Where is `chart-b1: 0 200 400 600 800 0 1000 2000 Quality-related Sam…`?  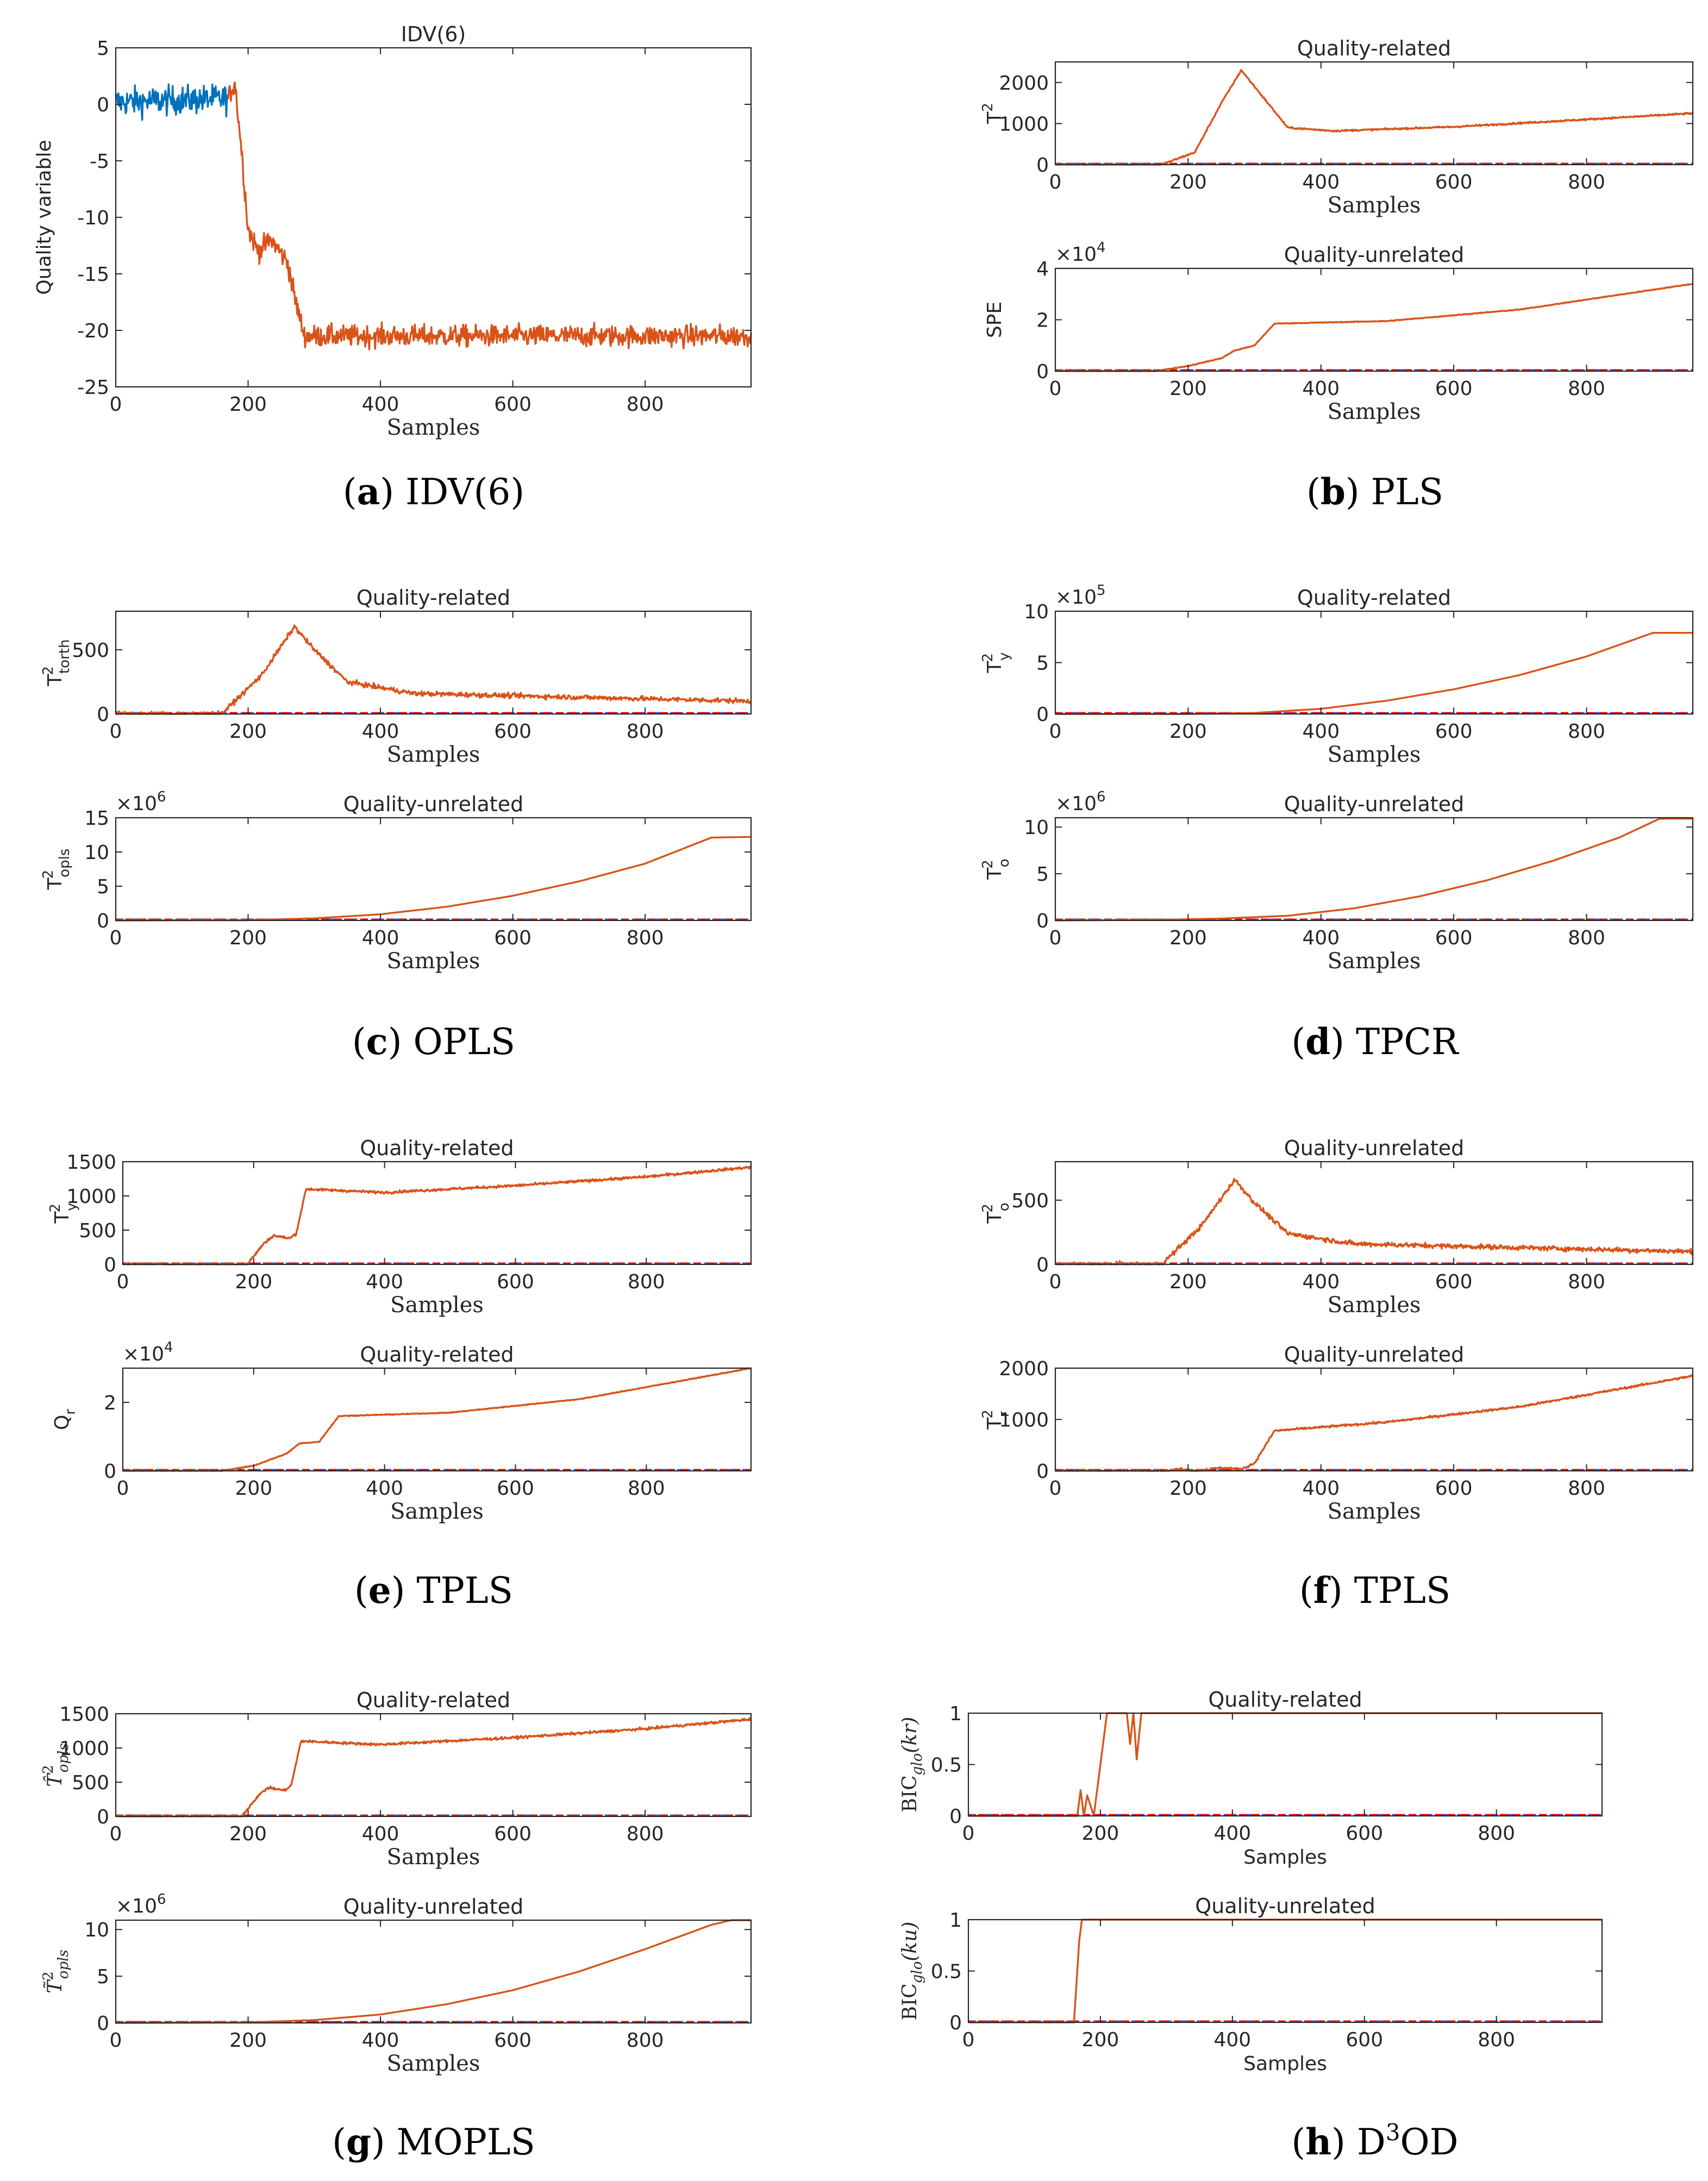 chart-b1: 0 200 400 600 800 0 1000 2000 Quality-related Sam… is located at coordinates (1337, 127).